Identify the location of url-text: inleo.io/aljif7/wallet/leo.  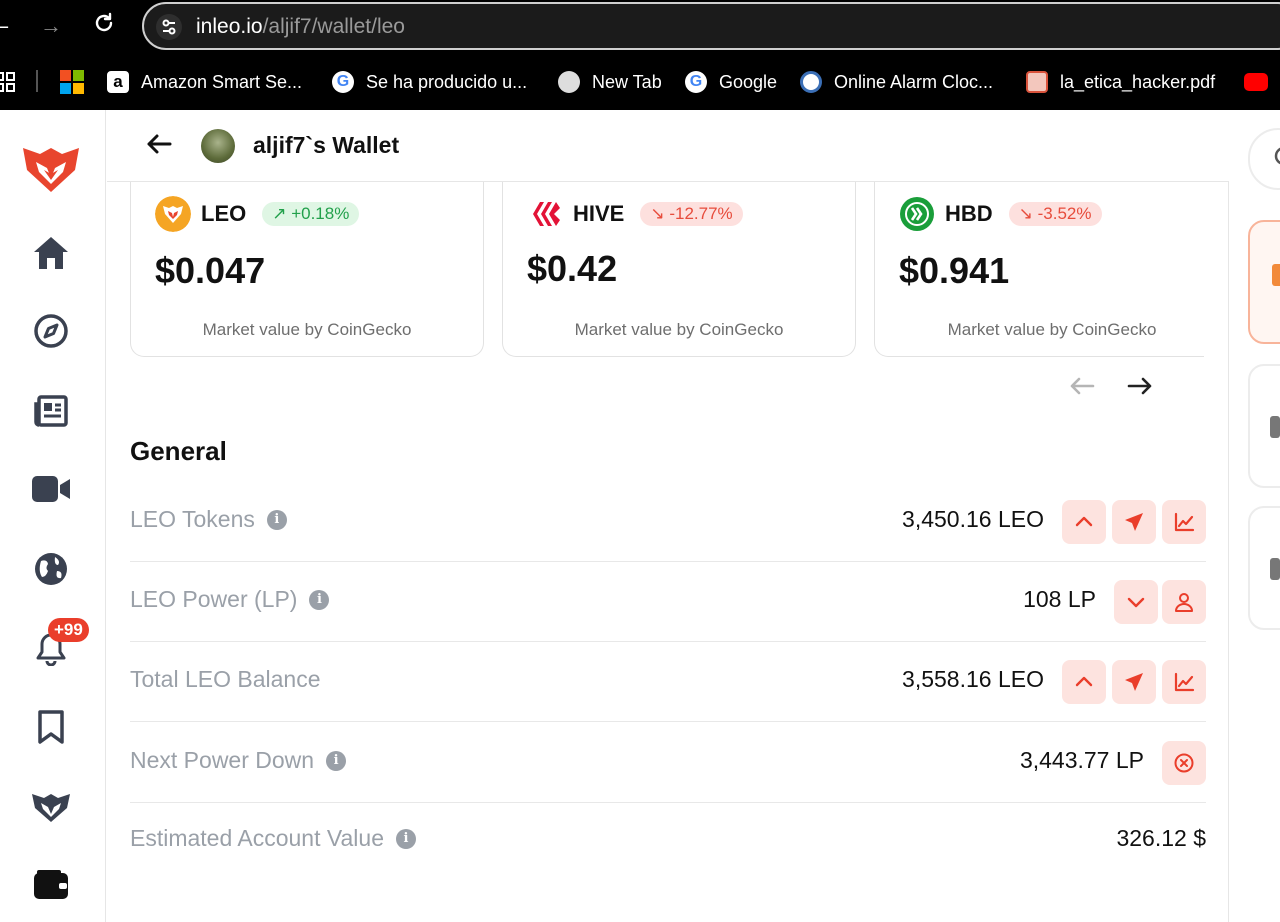
(300, 26).